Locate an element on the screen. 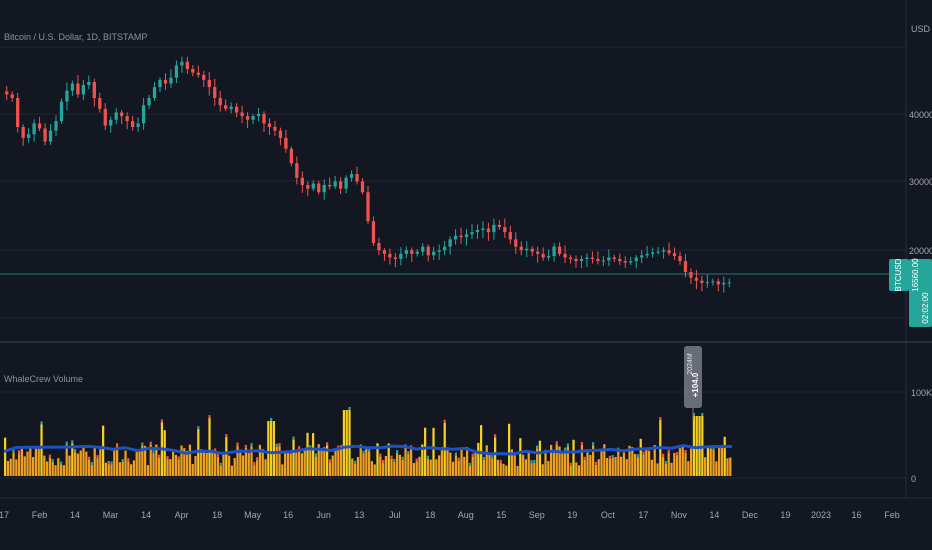 This screenshot has height=550, width=932. symbol-badge-text: BTCUSD is located at coordinates (898, 274).